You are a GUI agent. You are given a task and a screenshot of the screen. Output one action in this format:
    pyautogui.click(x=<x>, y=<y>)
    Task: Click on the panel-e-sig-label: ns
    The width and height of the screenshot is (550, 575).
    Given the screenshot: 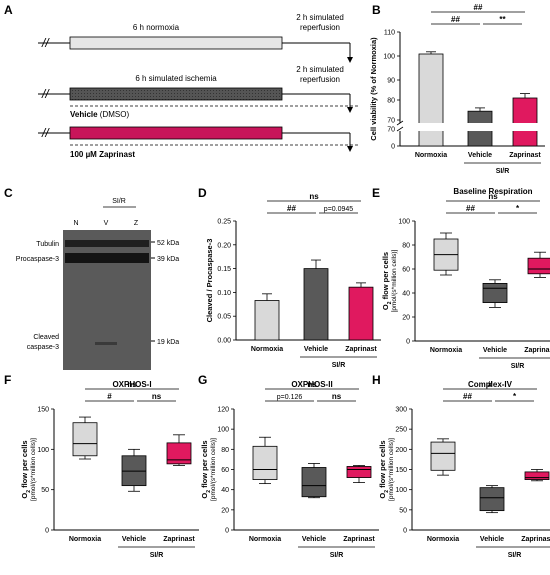 What is the action you would take?
    pyautogui.click(x=493, y=196)
    